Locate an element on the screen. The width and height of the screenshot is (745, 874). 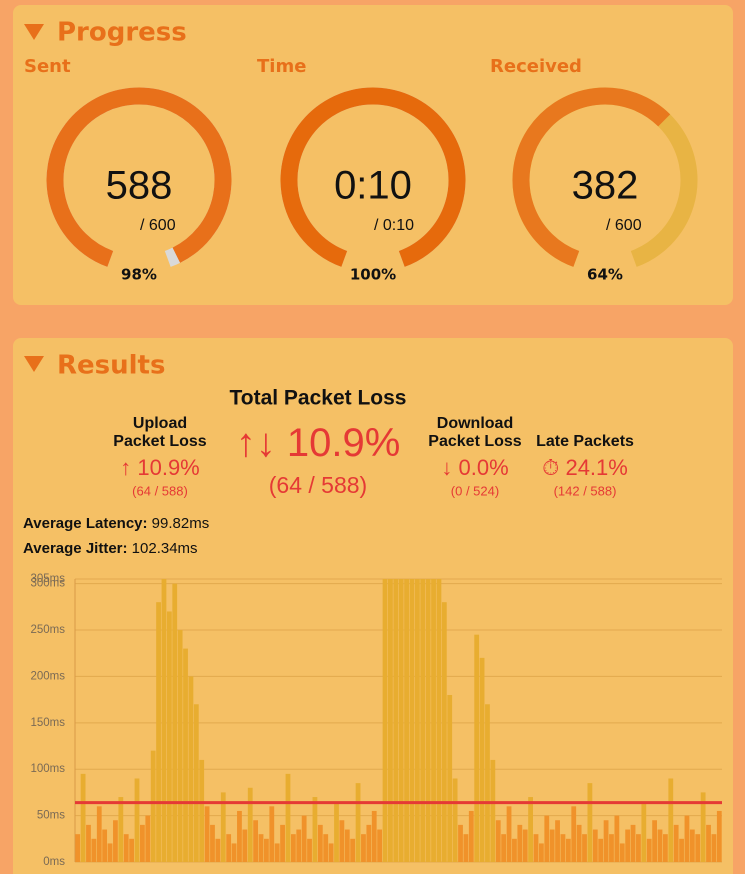
stat-value: ⏱ 24.1% is located at coordinates (585, 467).